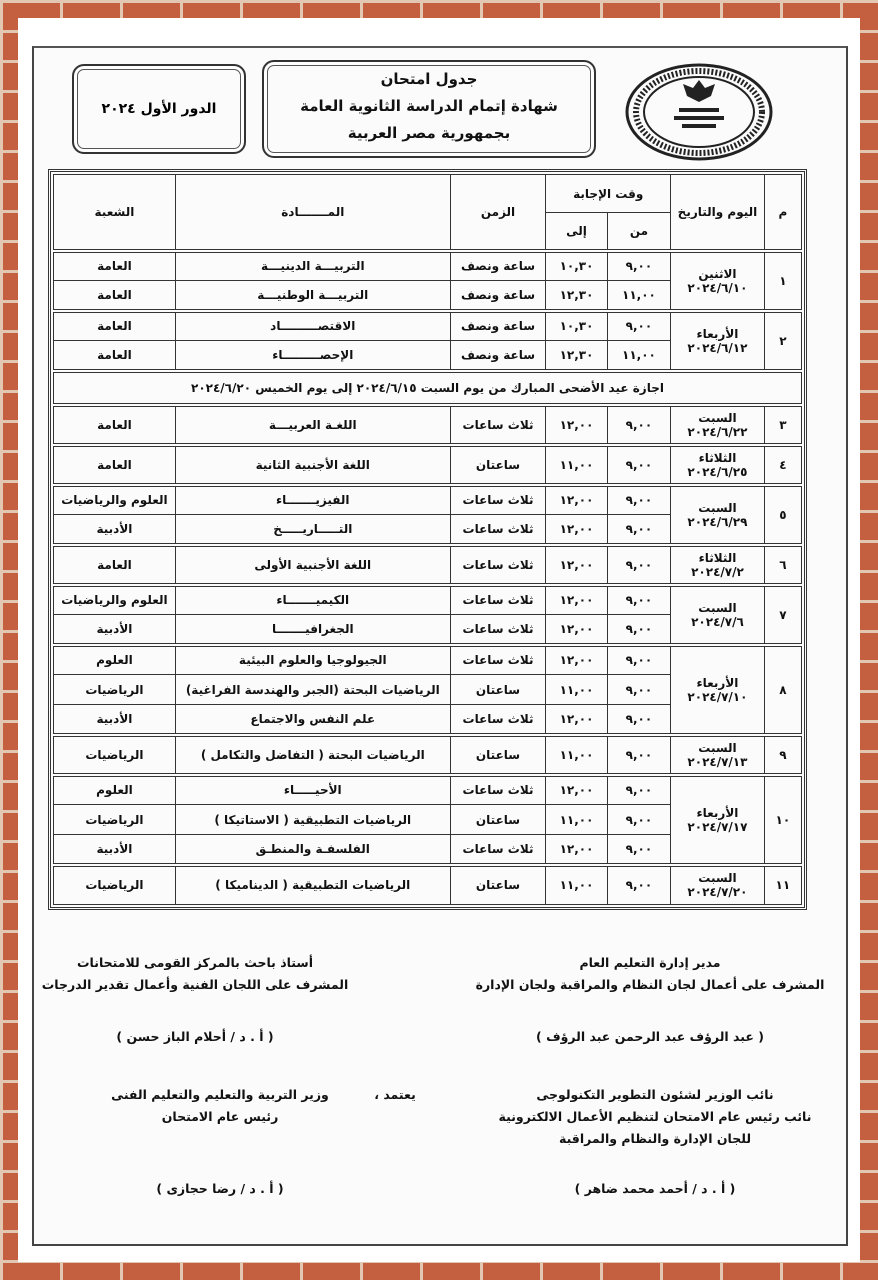 This screenshot has width=878, height=1280. I want to click on signature-name: ( أ . د / أحمد محمد ضاهر ), so click(655, 1188).